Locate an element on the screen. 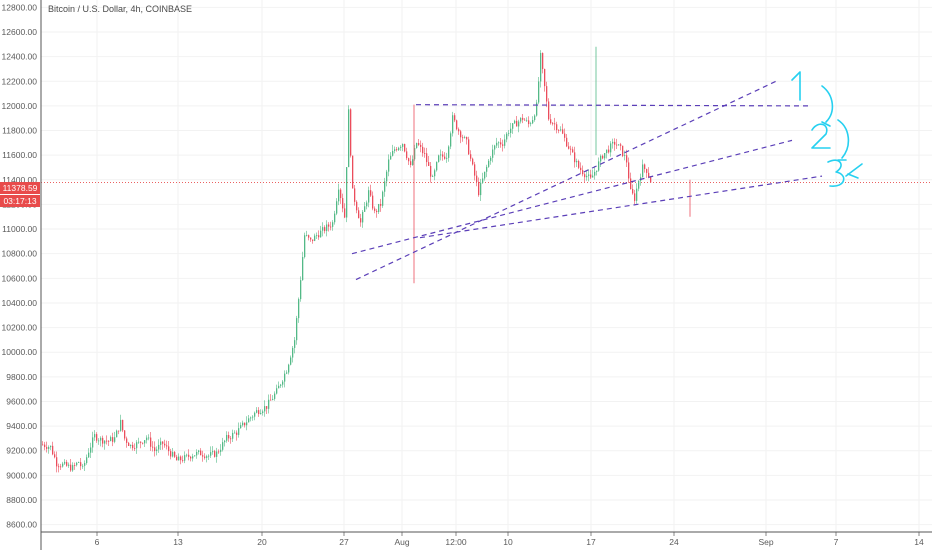  y-tick-label: 12800.00 is located at coordinates (20, 7).